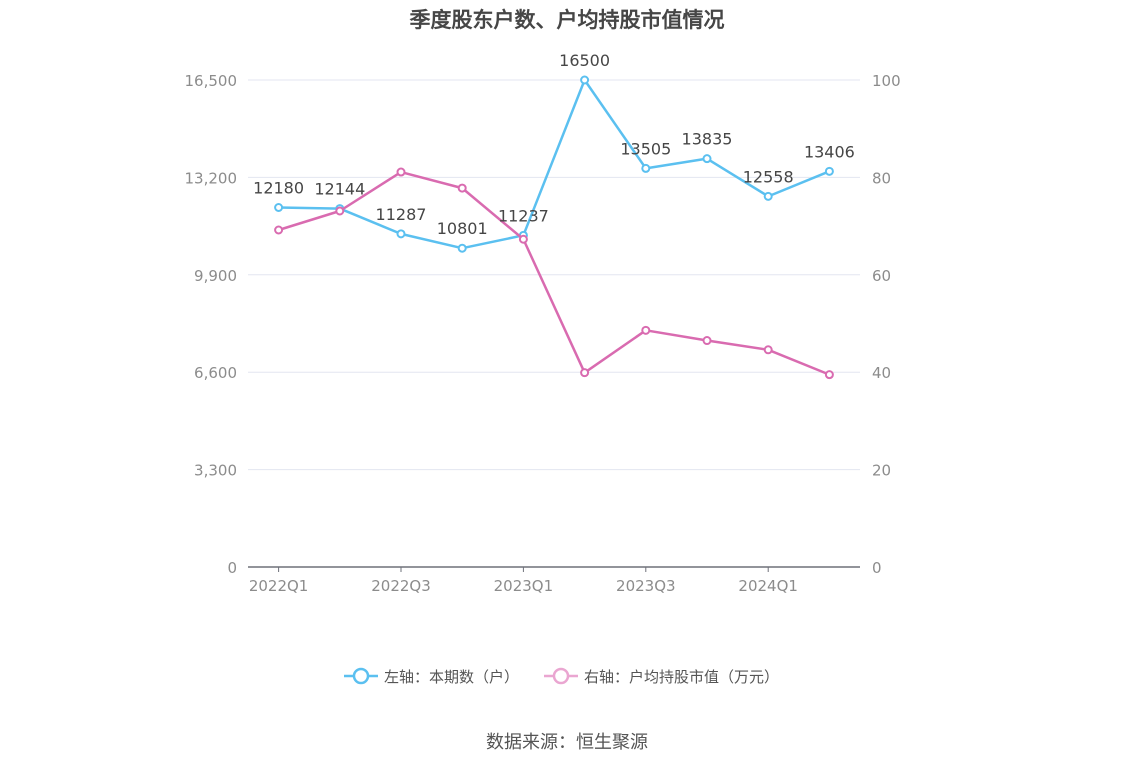  What do you see at coordinates (681, 677) in the screenshot?
I see `legend-label-2: 右轴：户均持股市值（万元）` at bounding box center [681, 677].